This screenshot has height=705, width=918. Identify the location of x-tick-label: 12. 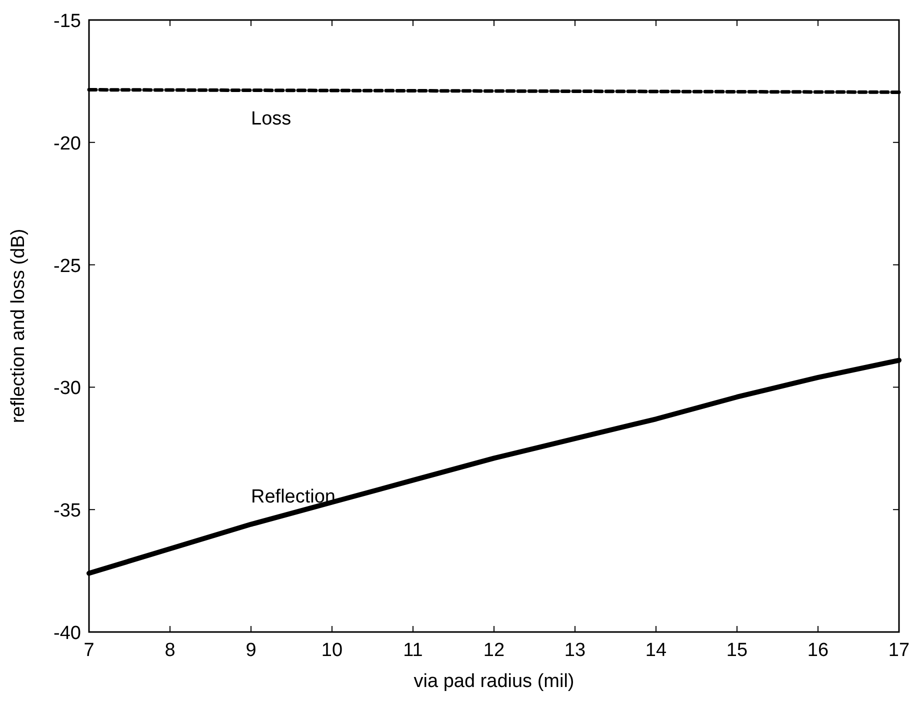
(494, 650).